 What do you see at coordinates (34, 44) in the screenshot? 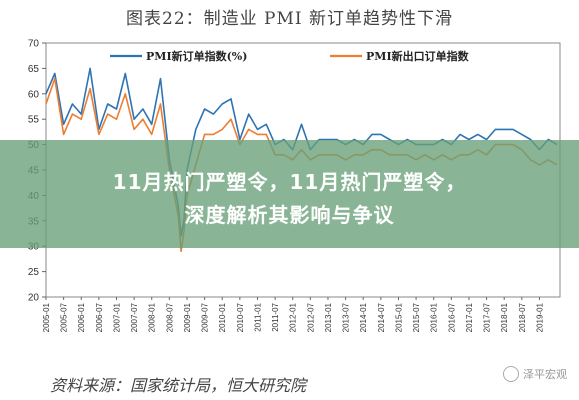
I see `y-tick-label: 70` at bounding box center [34, 44].